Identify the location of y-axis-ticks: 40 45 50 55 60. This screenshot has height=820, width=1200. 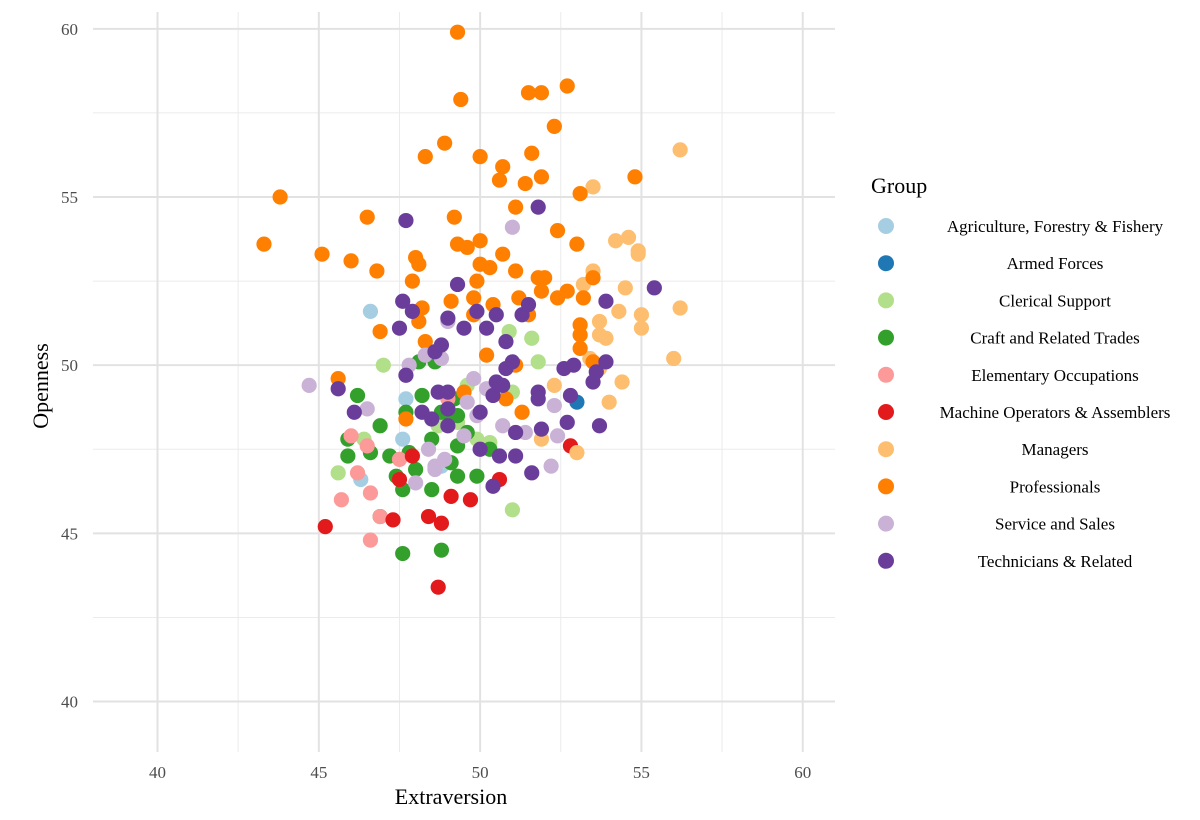
(69, 366).